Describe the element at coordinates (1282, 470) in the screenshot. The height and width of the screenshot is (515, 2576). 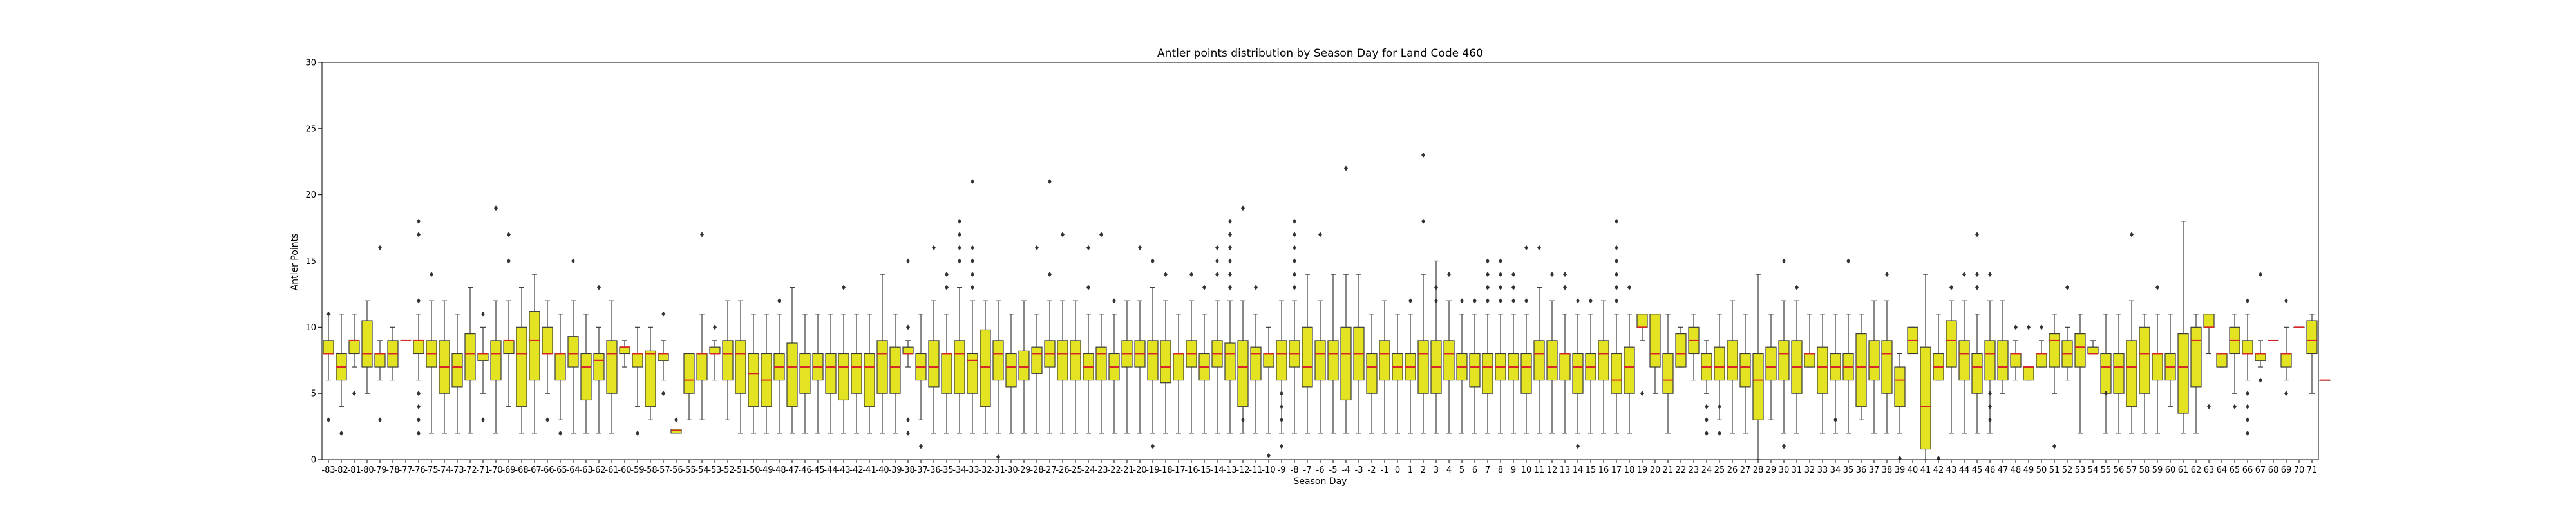
I see `x-tick-label: -9` at that location.